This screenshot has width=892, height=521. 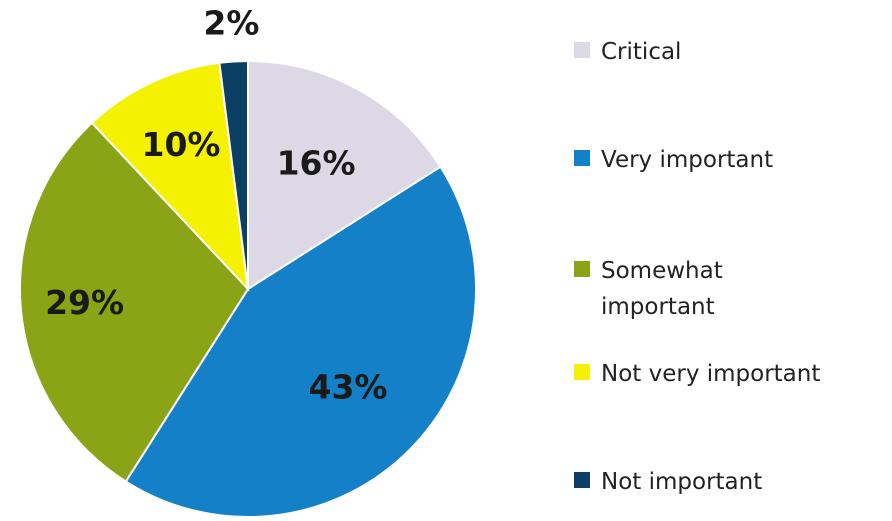 What do you see at coordinates (170, 176) in the screenshot?
I see `pie-slice-not-very-important` at bounding box center [170, 176].